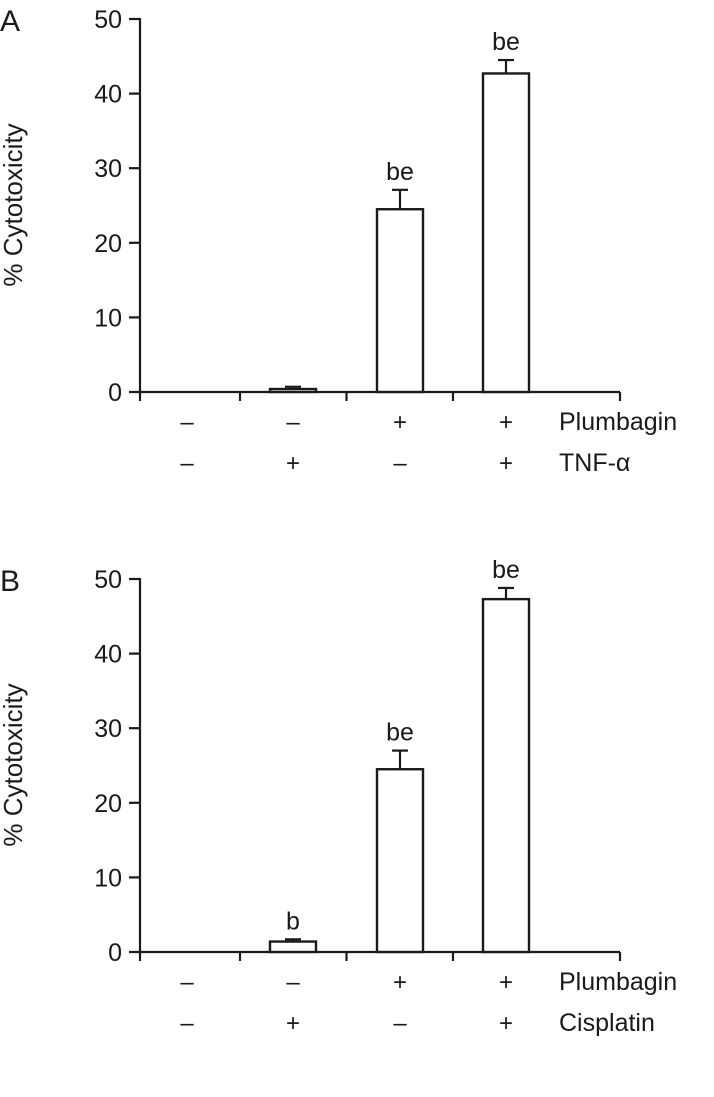 The image size is (714, 1097). I want to click on significance-label: b, so click(293, 921).